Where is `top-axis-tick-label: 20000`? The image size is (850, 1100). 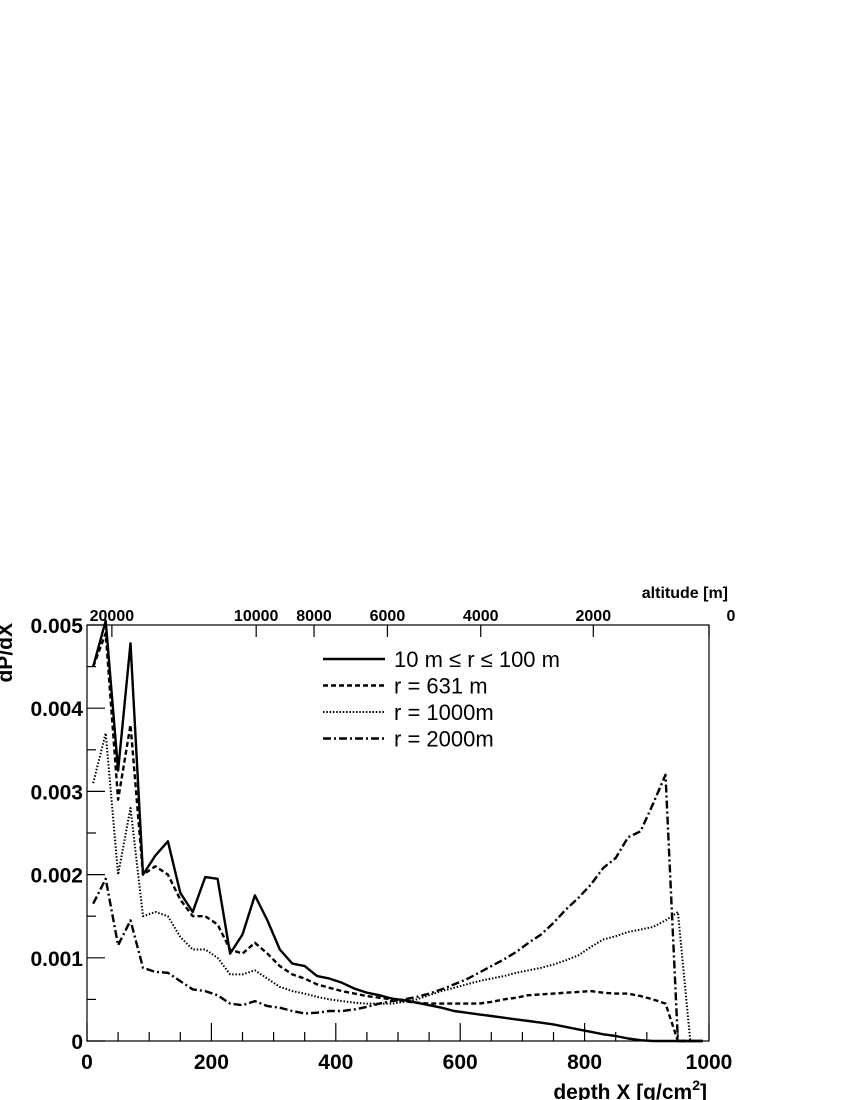
top-axis-tick-label: 20000 is located at coordinates (112, 616).